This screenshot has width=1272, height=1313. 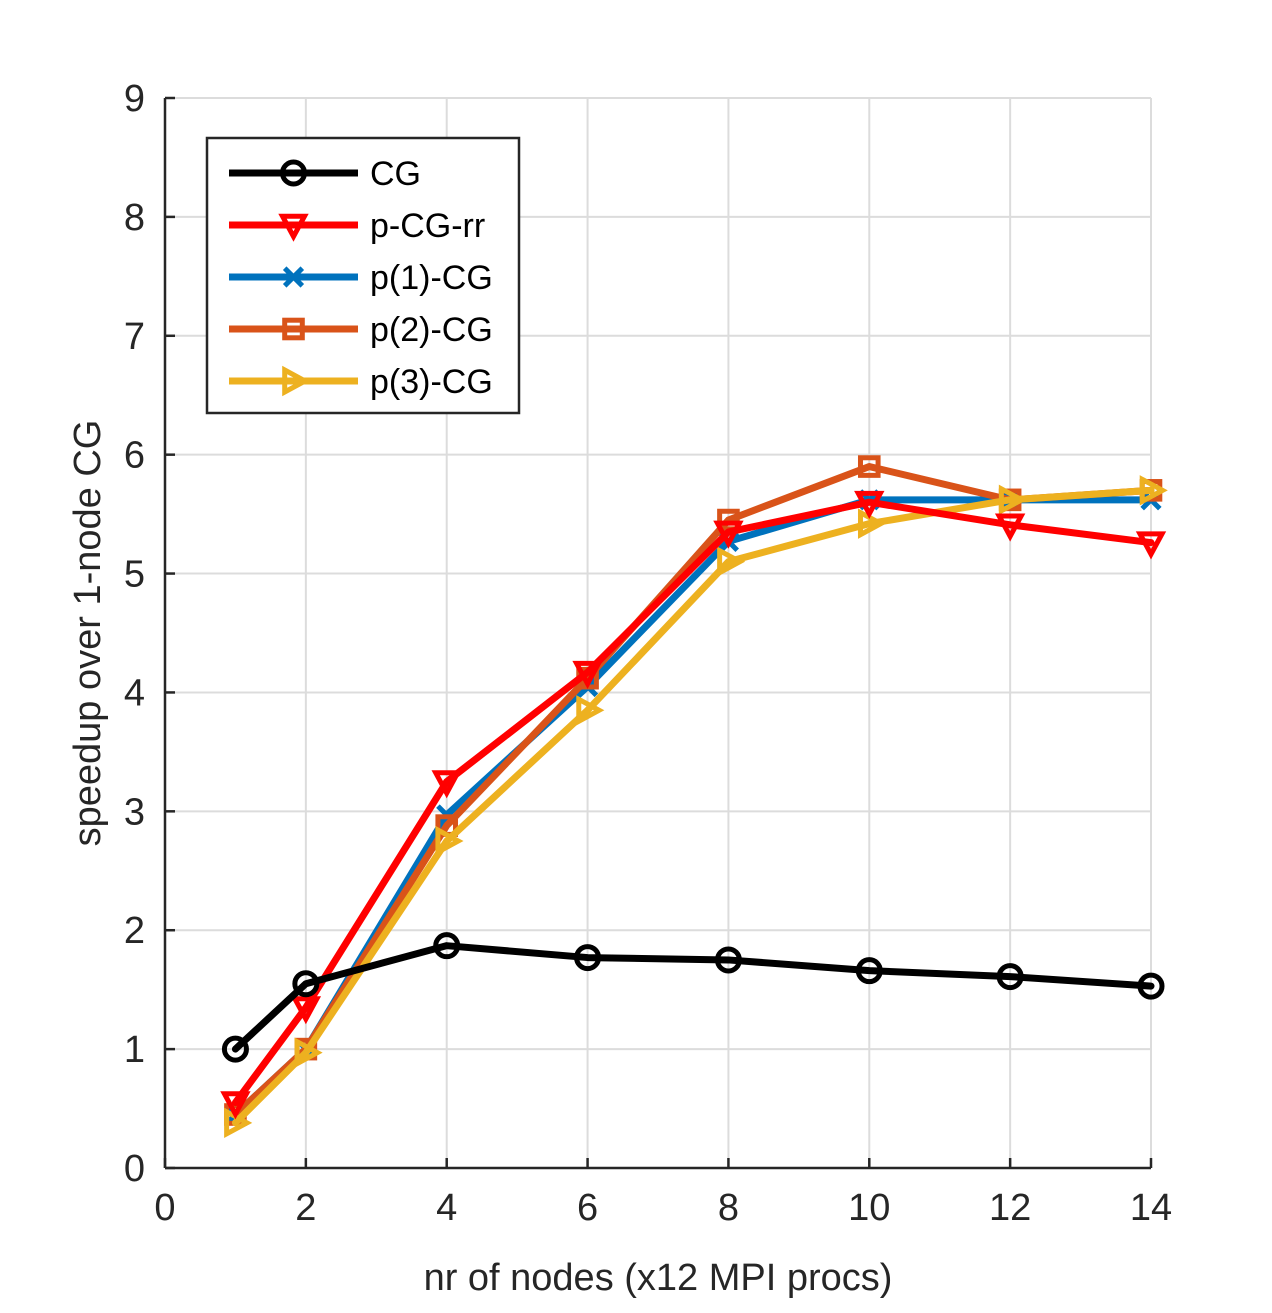 What do you see at coordinates (134, 812) in the screenshot?
I see `y-tick-label: 3` at bounding box center [134, 812].